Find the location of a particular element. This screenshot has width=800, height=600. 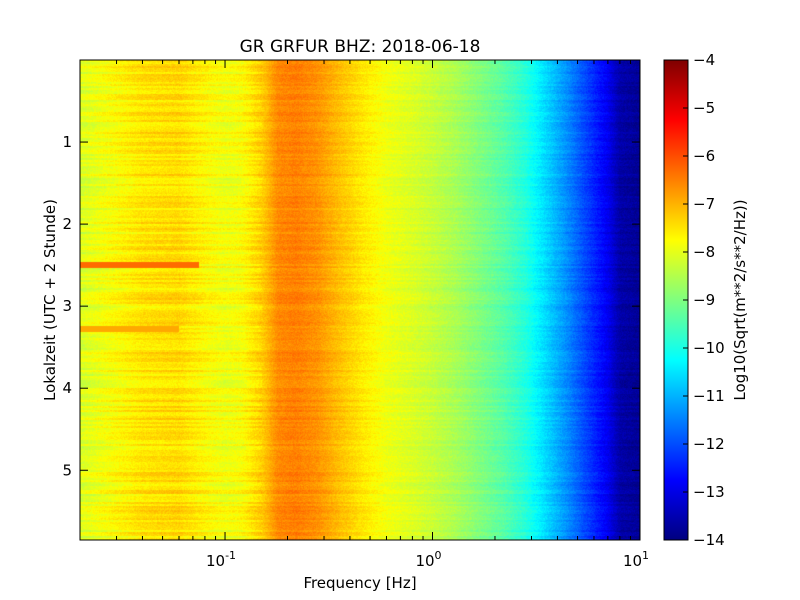

colorbar-tick-label: −6 is located at coordinates (704, 156).